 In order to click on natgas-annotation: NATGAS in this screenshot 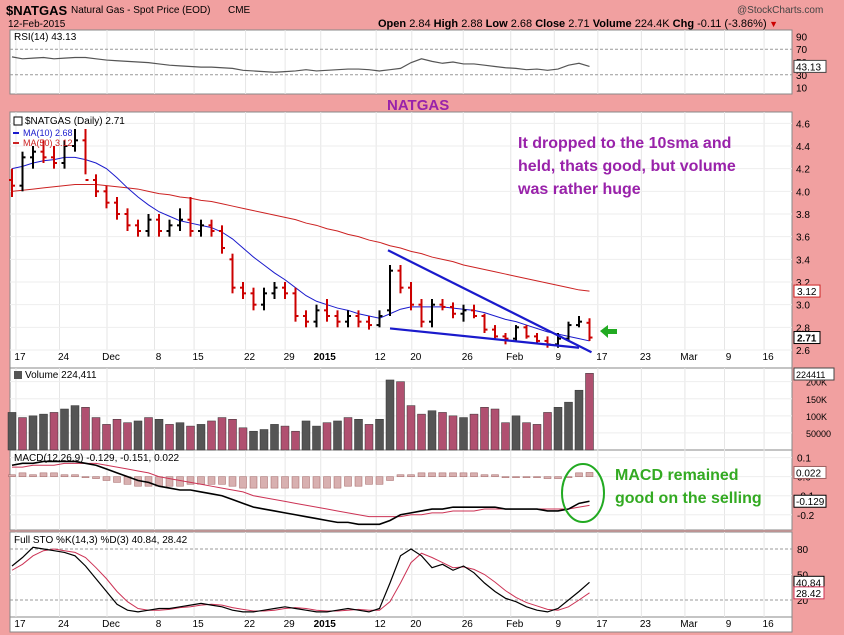, I will do `click(418, 105)`.